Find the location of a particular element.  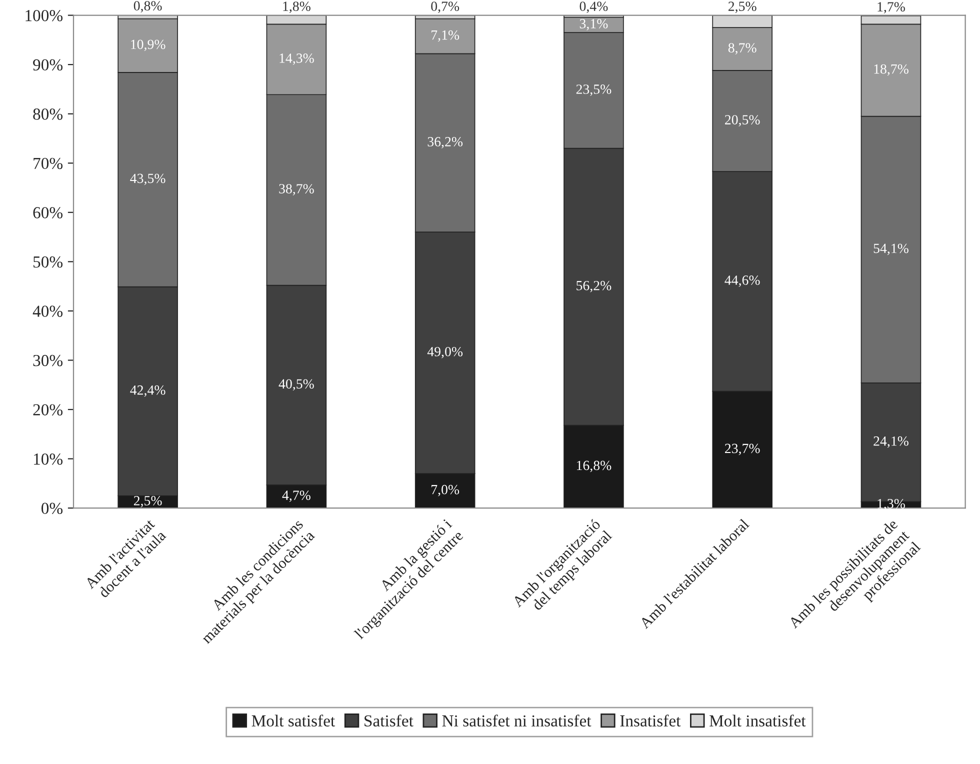

legend-label: Molt satisfet is located at coordinates (294, 720).